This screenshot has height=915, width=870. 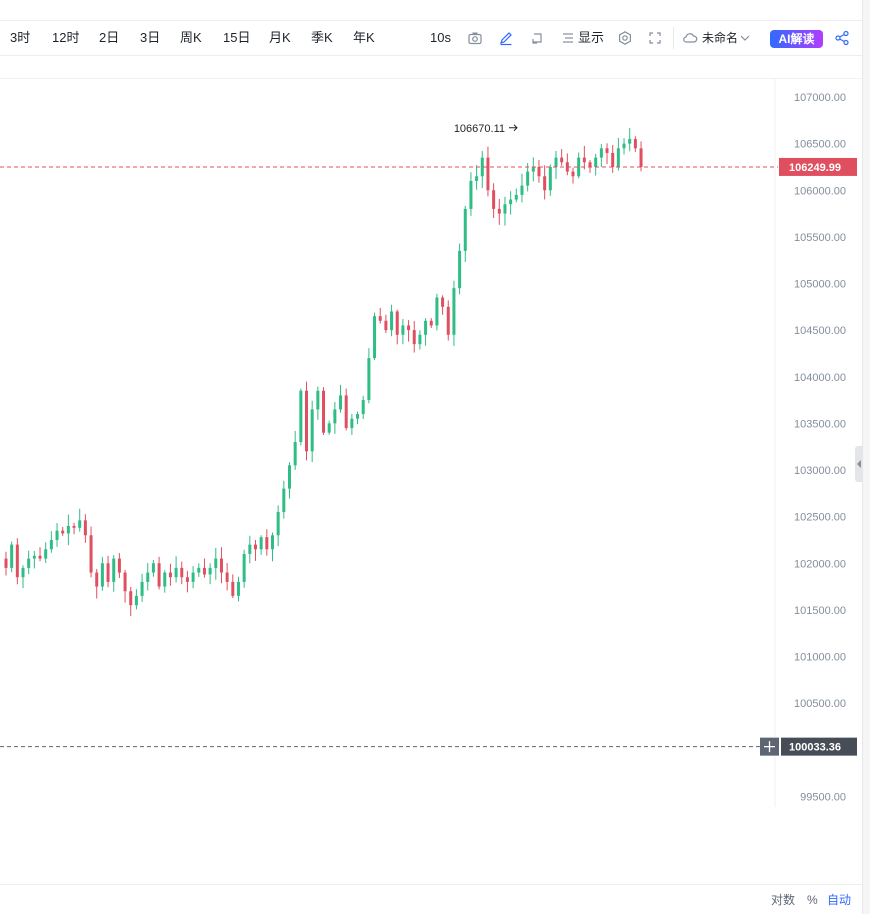 I want to click on cloud-icon, so click(x=690, y=38).